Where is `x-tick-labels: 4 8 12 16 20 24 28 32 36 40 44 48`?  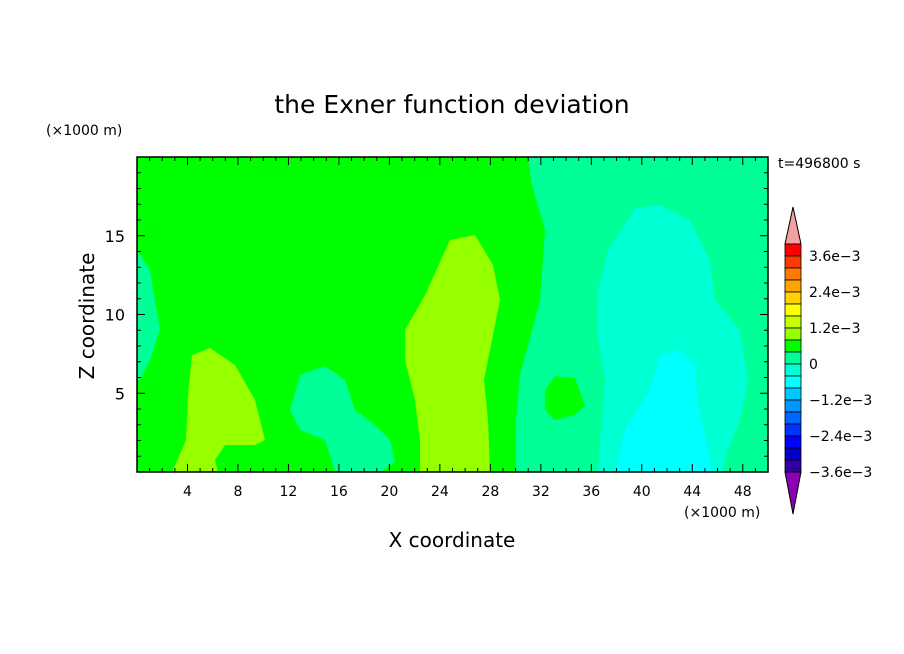 x-tick-labels: 4 8 12 16 20 24 28 32 36 40 44 48 is located at coordinates (467, 492).